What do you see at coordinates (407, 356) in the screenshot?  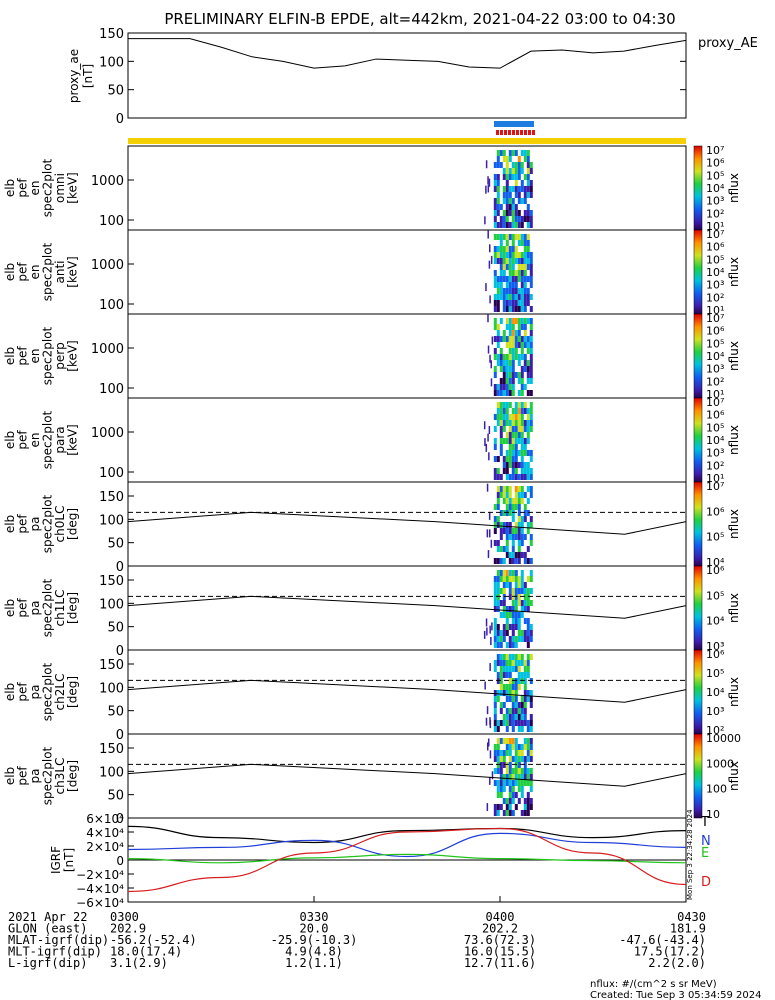 I see `energy-panel-3-frame` at bounding box center [407, 356].